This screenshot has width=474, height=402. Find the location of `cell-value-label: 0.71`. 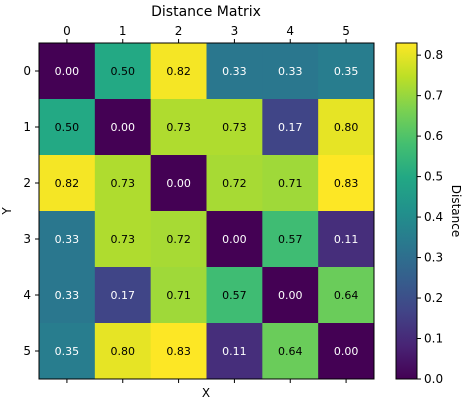

cell-value-label: 0.71 is located at coordinates (290, 183).